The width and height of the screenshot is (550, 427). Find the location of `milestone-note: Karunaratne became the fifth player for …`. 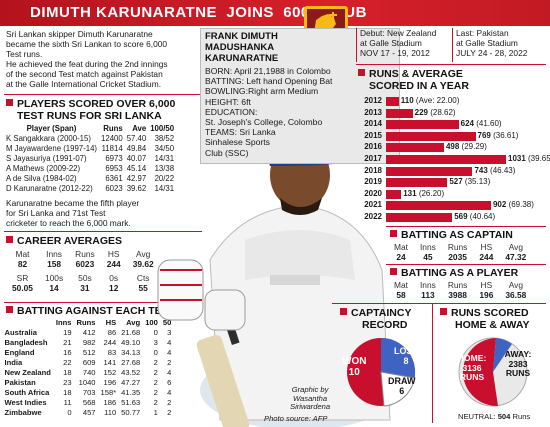

milestone-note: Karunaratne became the fifth player for … is located at coordinates (73, 213).